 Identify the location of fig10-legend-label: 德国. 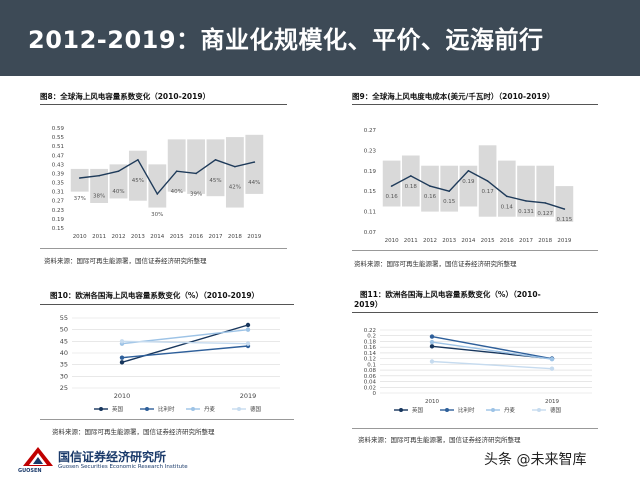
(256, 409).